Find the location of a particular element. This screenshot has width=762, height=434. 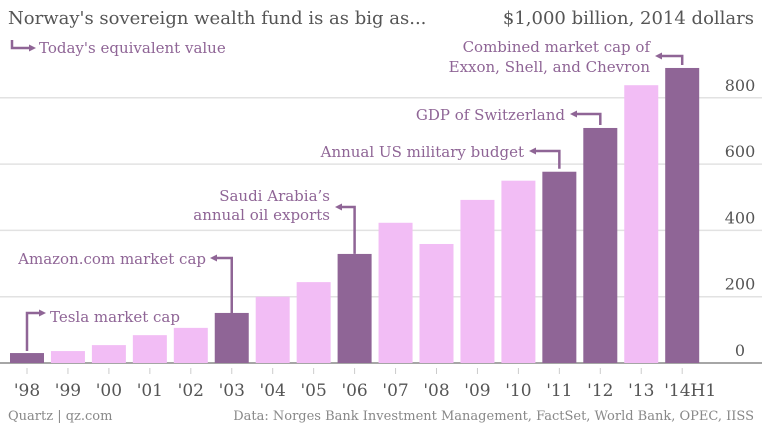

x-tick-label: '06 is located at coordinates (354, 391).